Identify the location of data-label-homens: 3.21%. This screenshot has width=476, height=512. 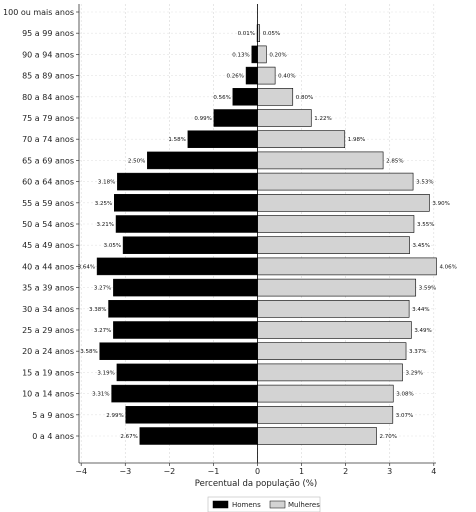
(105, 225).